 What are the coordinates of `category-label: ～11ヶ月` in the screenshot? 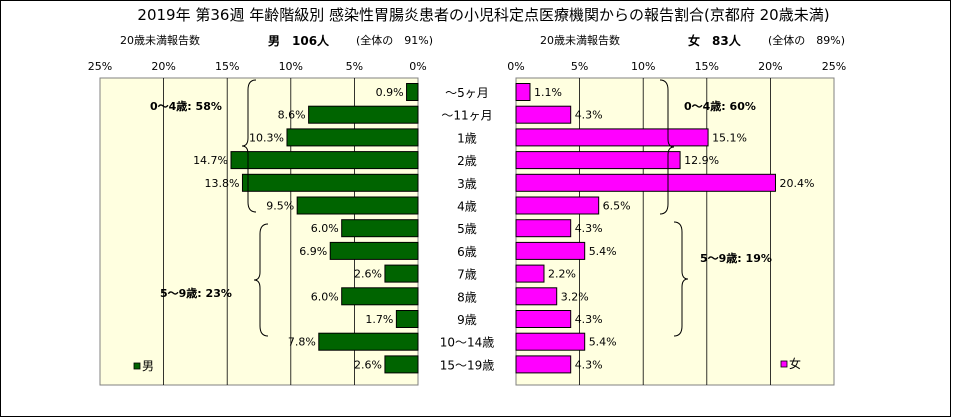 It's located at (466, 116).